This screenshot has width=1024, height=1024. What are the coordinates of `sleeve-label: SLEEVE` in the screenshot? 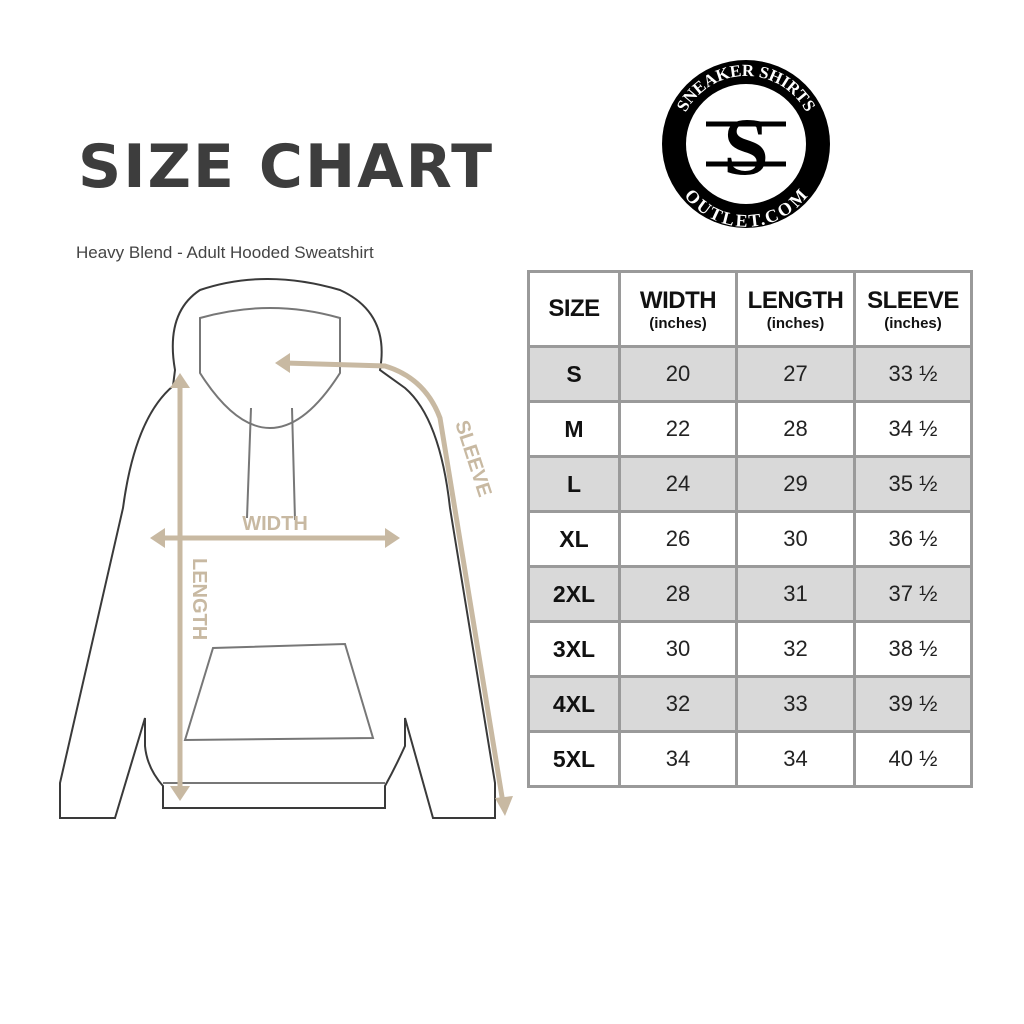 It's located at (472, 459).